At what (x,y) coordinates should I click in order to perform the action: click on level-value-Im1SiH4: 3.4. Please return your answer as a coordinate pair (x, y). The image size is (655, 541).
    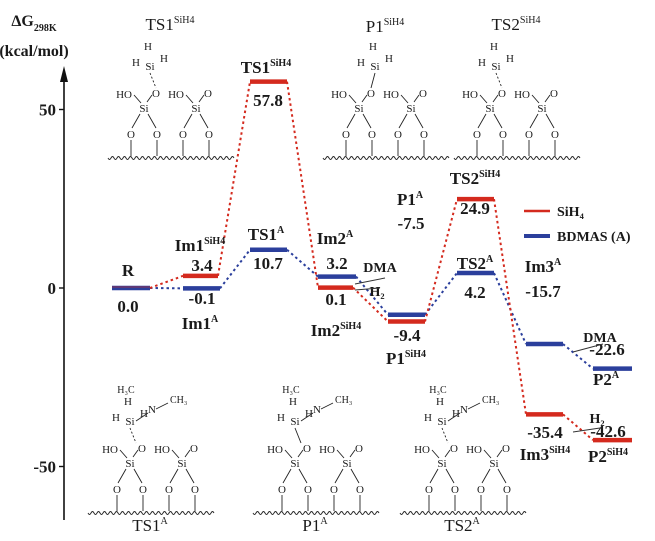
    Looking at the image, I should click on (202, 265).